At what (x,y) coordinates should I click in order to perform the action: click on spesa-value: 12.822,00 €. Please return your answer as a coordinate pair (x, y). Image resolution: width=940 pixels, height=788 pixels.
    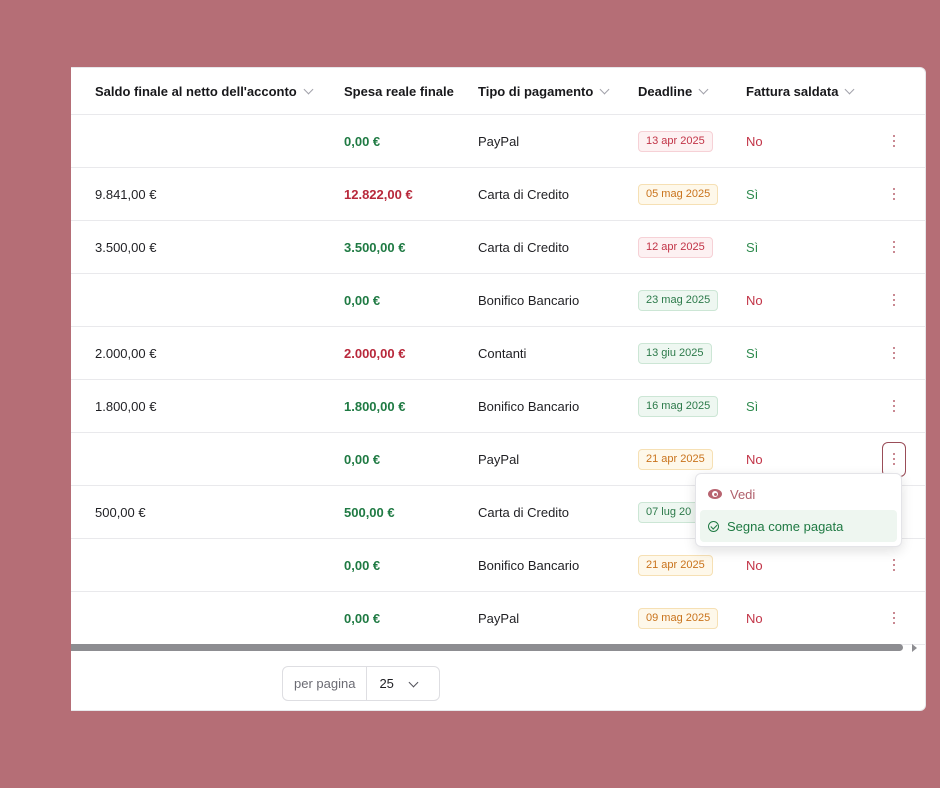
    Looking at the image, I should click on (378, 194).